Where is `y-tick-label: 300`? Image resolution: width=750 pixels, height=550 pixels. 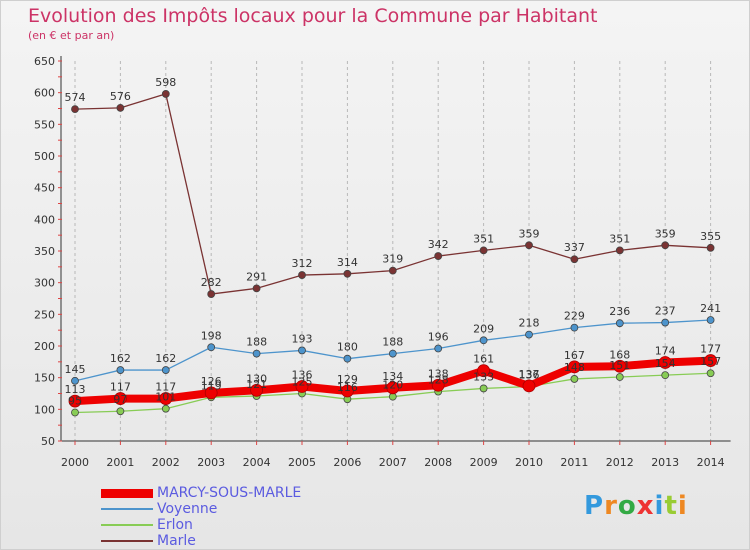 y-tick-label: 300 is located at coordinates (44, 283).